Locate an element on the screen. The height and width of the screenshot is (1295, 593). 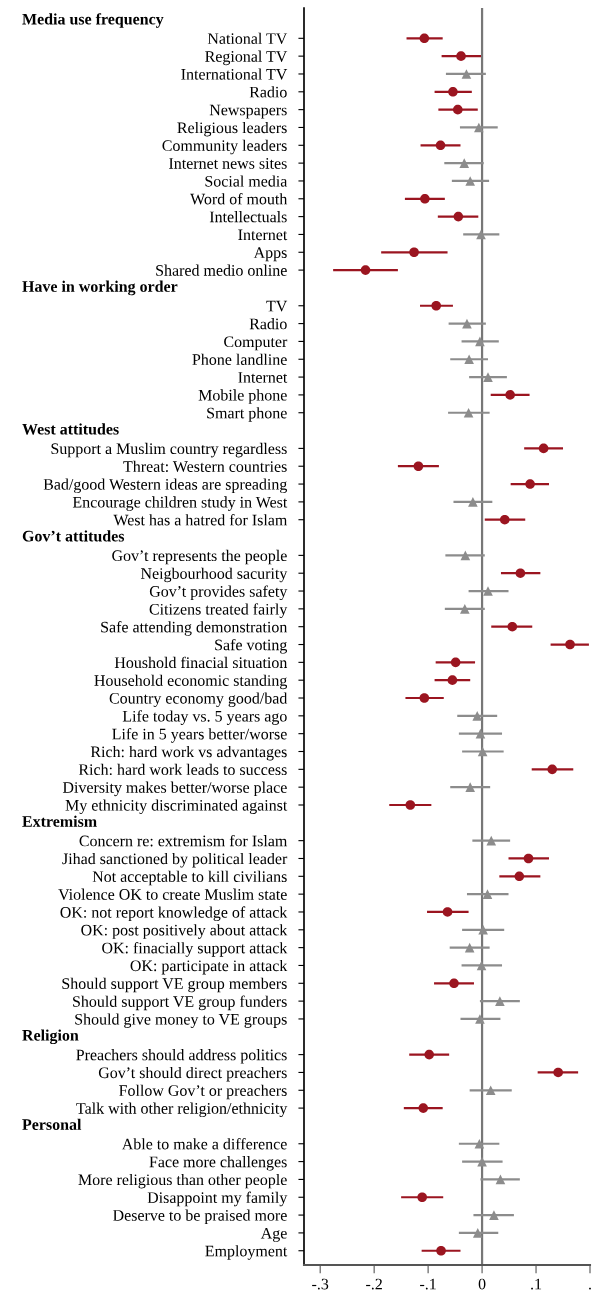
y-tick-label: Threat: Western countries is located at coordinates (205, 466).